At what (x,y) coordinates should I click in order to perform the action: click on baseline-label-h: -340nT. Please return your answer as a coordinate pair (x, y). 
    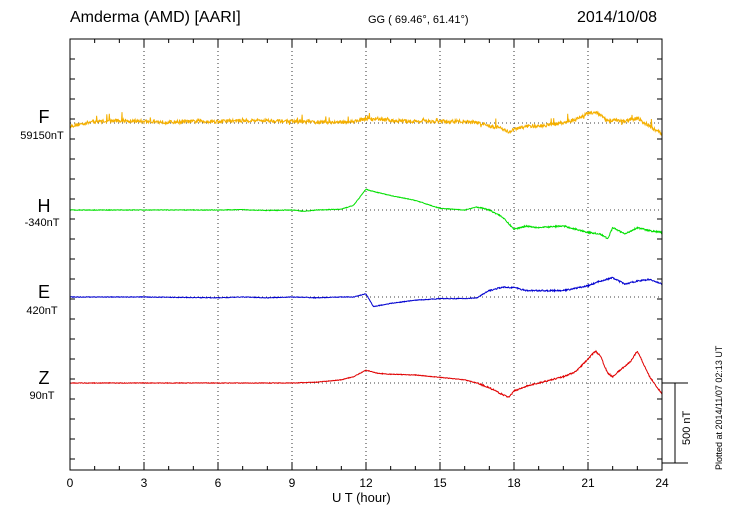
    Looking at the image, I should click on (42, 223).